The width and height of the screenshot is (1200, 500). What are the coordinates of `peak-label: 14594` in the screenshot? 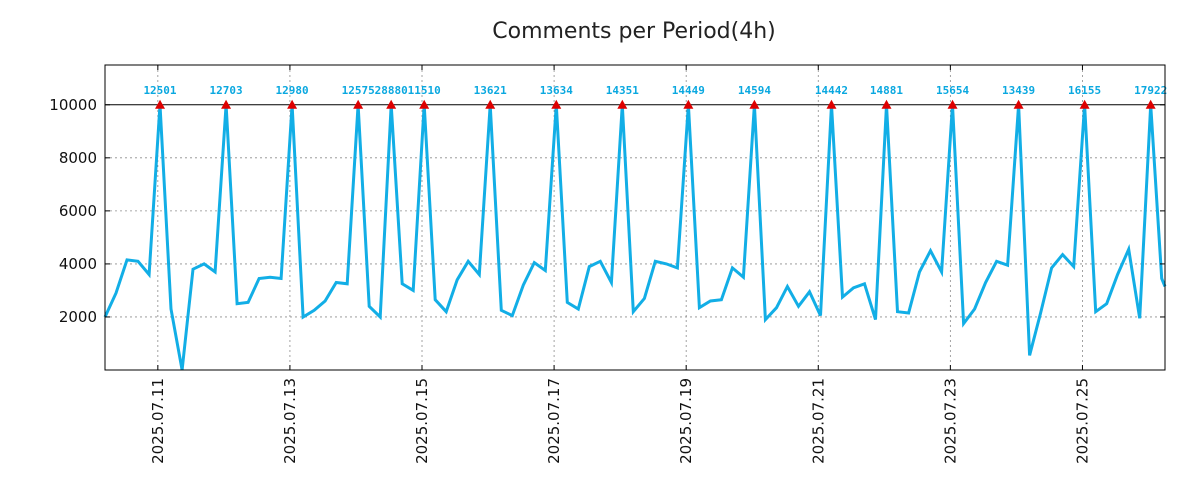 It's located at (754, 90).